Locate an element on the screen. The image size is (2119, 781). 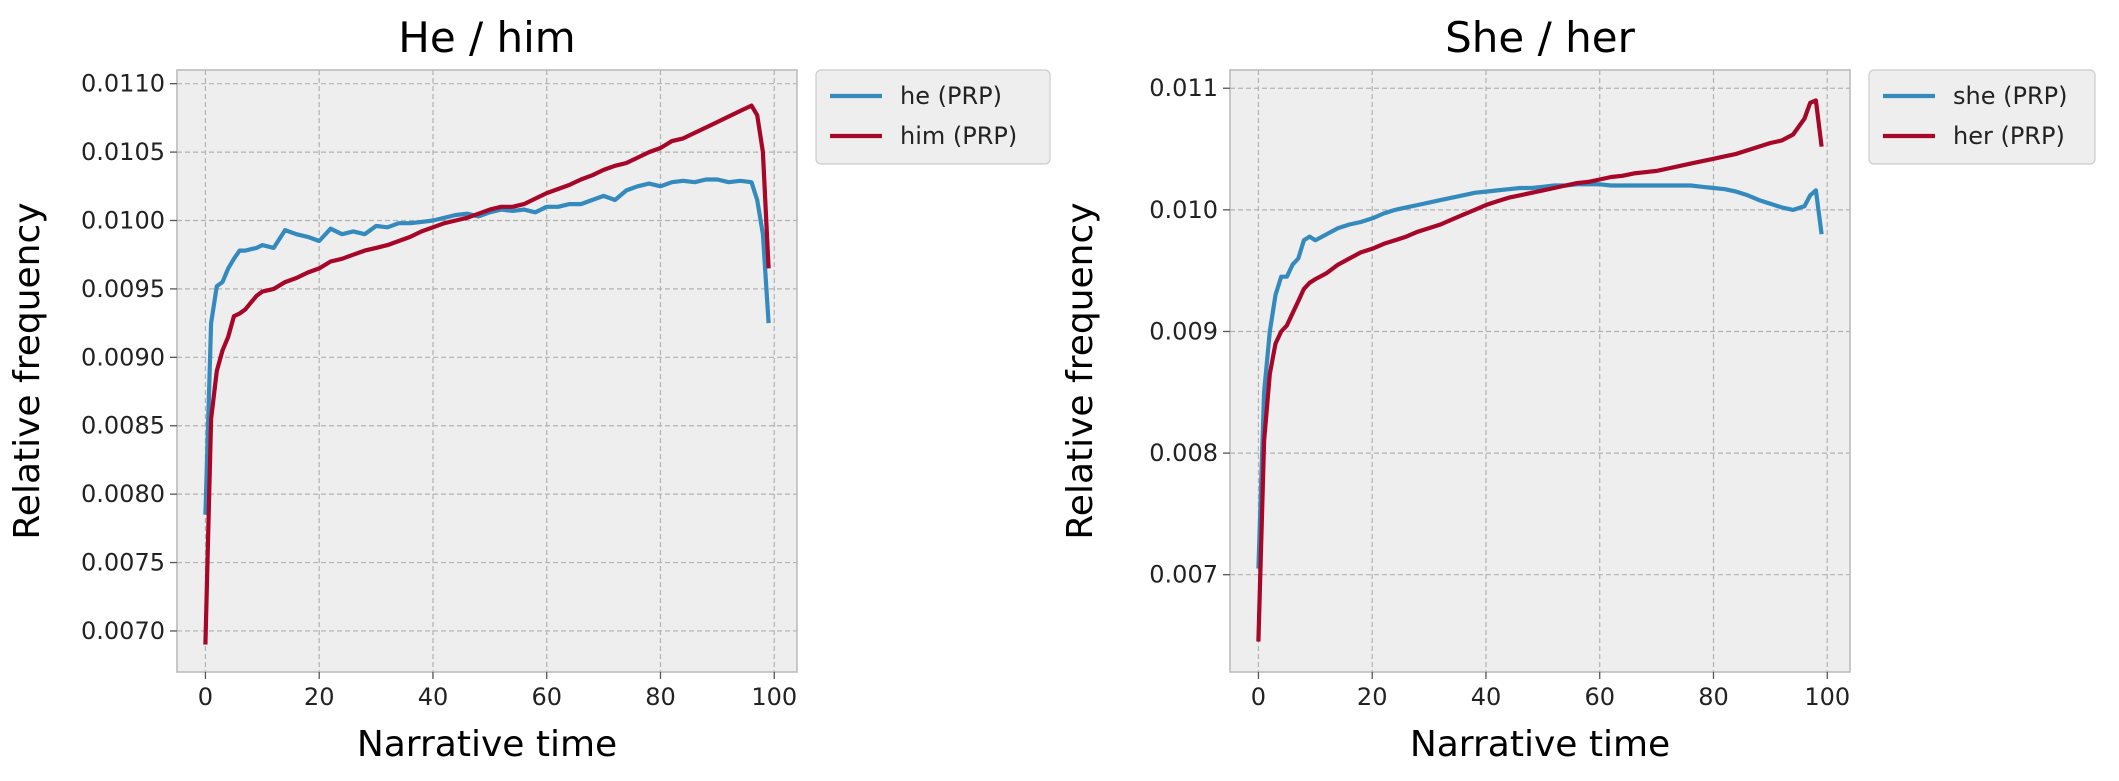
y-tick-label: 0.009 is located at coordinates (1183, 331).